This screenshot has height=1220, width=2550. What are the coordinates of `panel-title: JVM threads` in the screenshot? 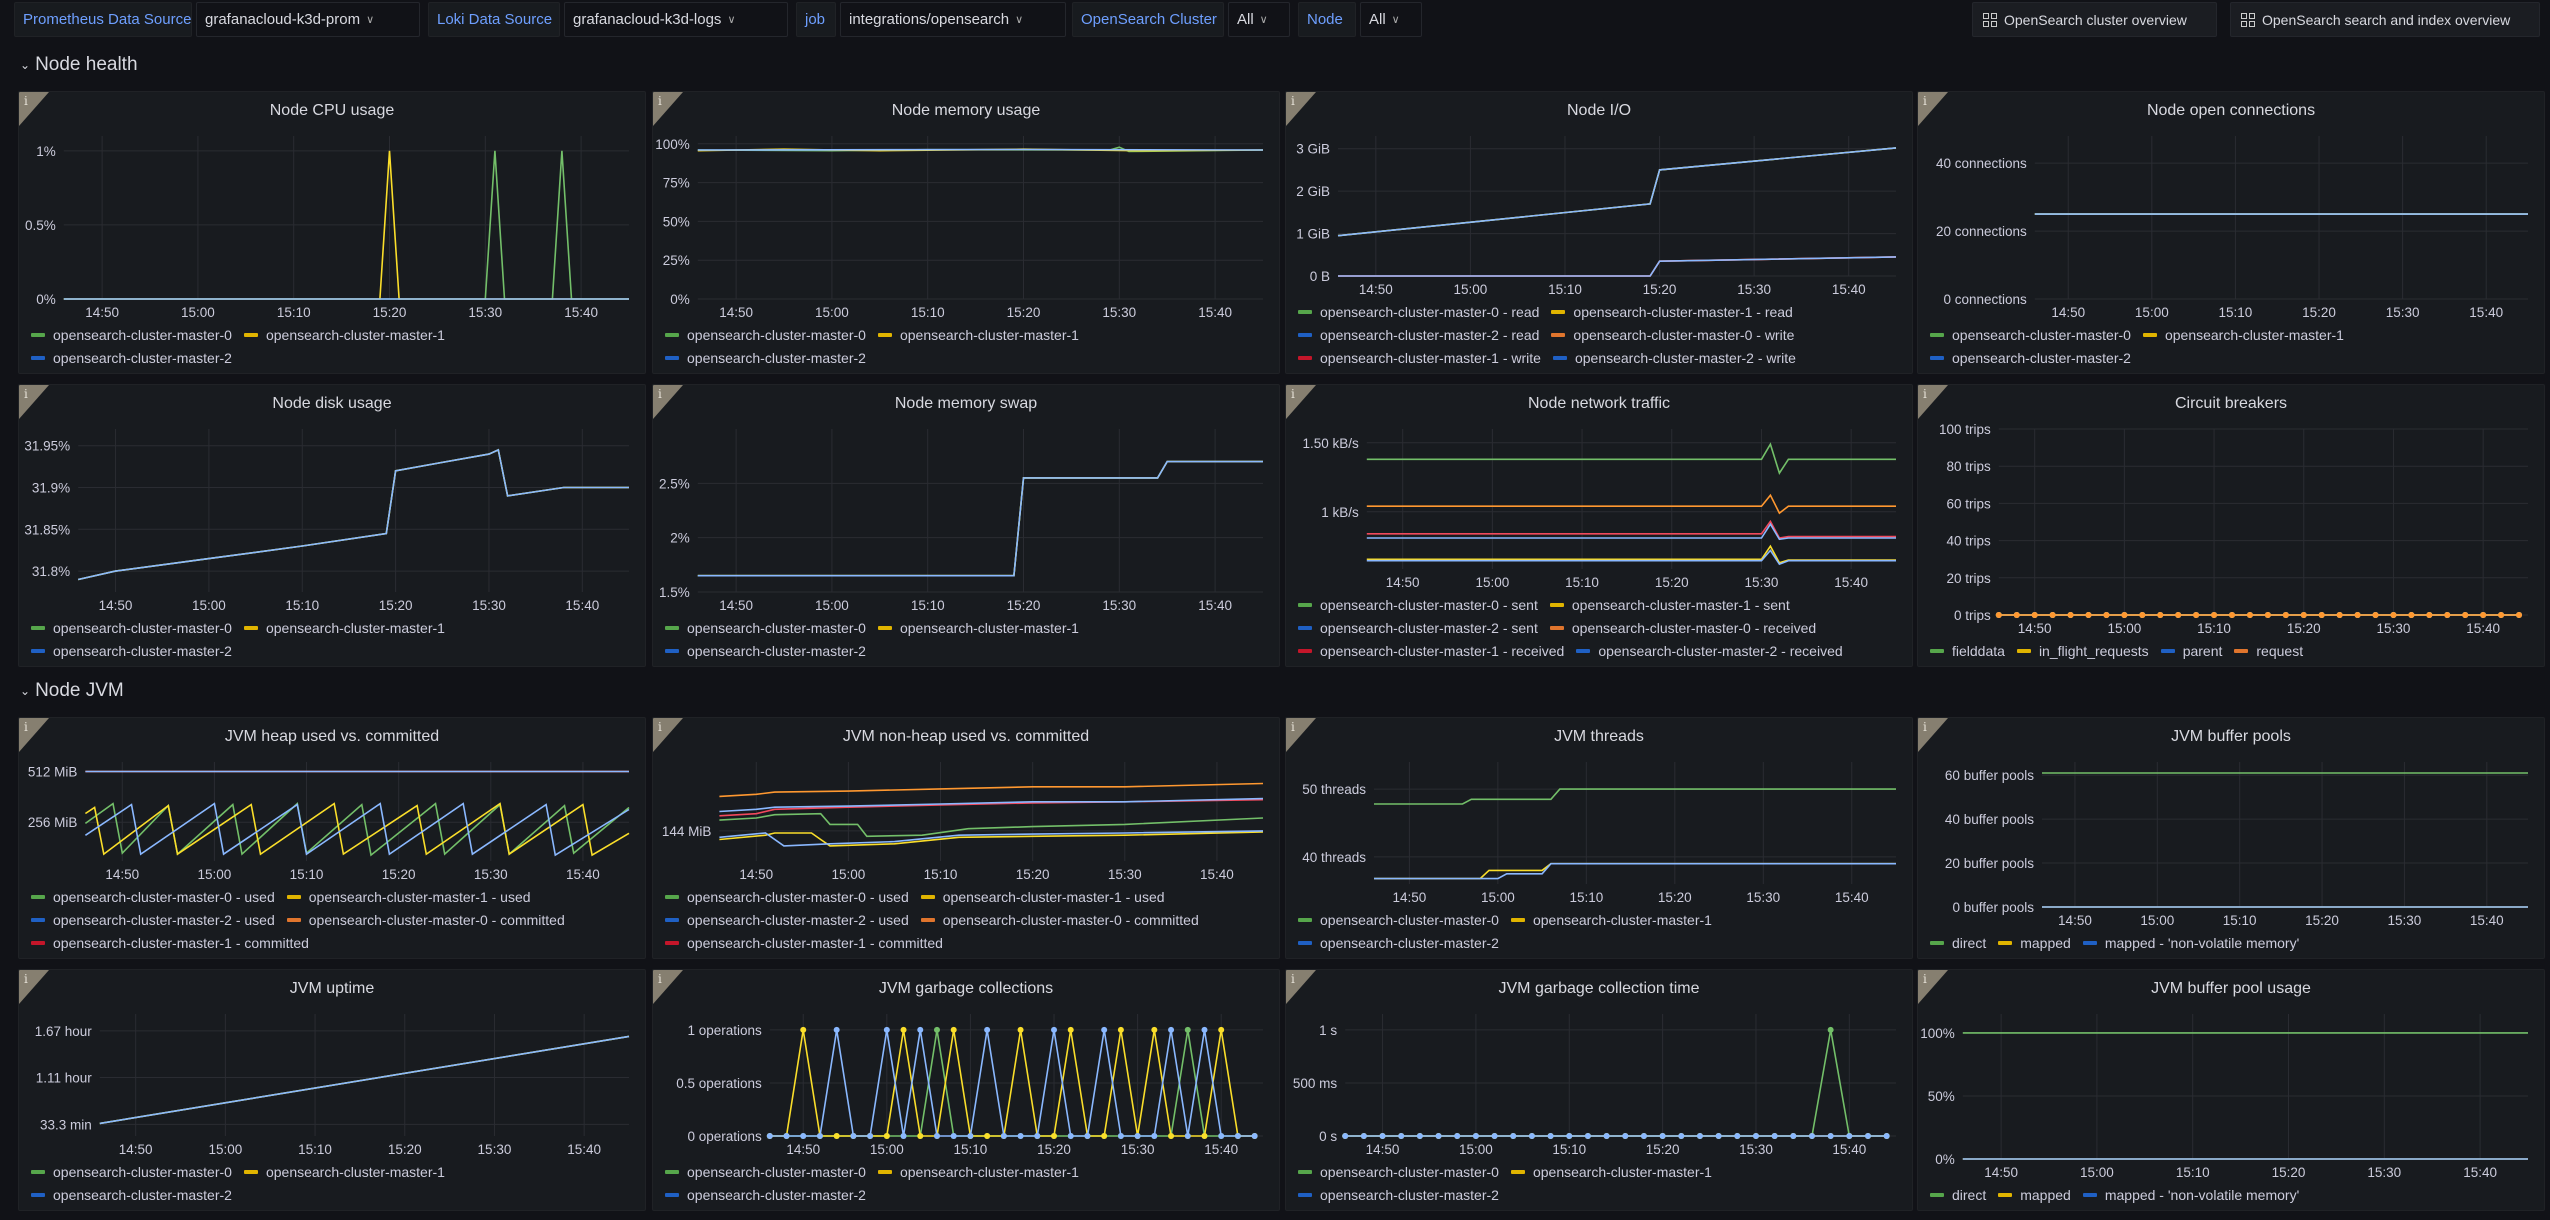 It's located at (1599, 736).